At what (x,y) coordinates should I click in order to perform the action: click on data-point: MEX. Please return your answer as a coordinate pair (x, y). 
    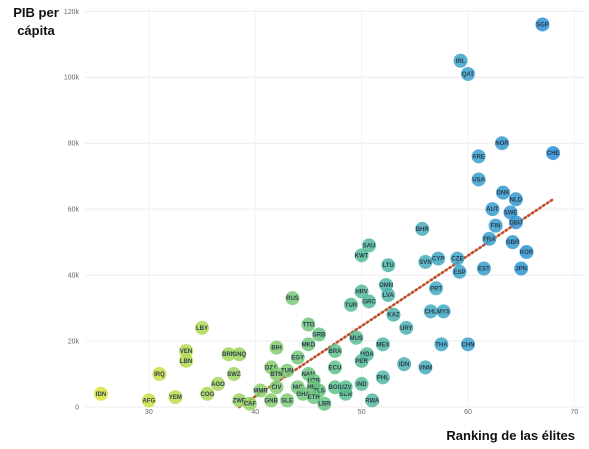
    Looking at the image, I should click on (382, 344).